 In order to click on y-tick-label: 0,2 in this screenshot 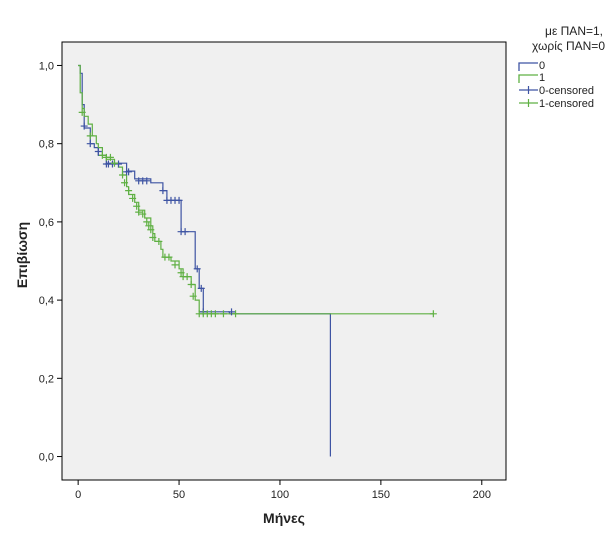, I will do `click(46, 379)`.